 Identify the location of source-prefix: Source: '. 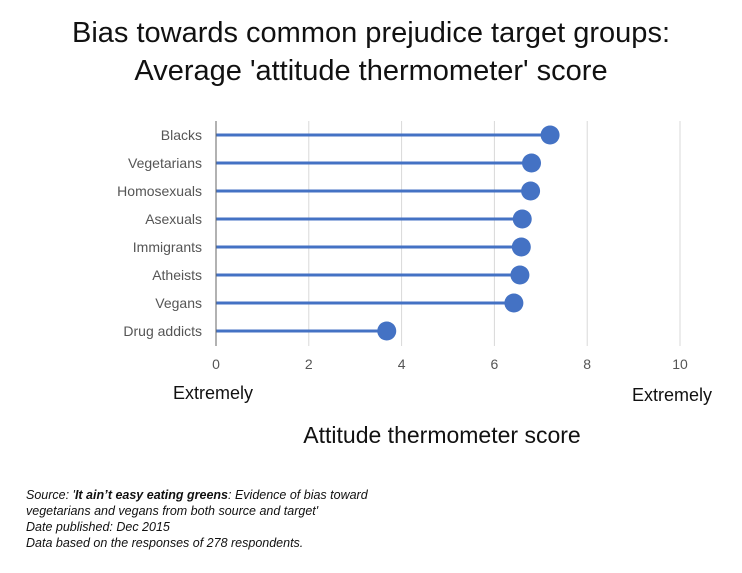
(50, 495).